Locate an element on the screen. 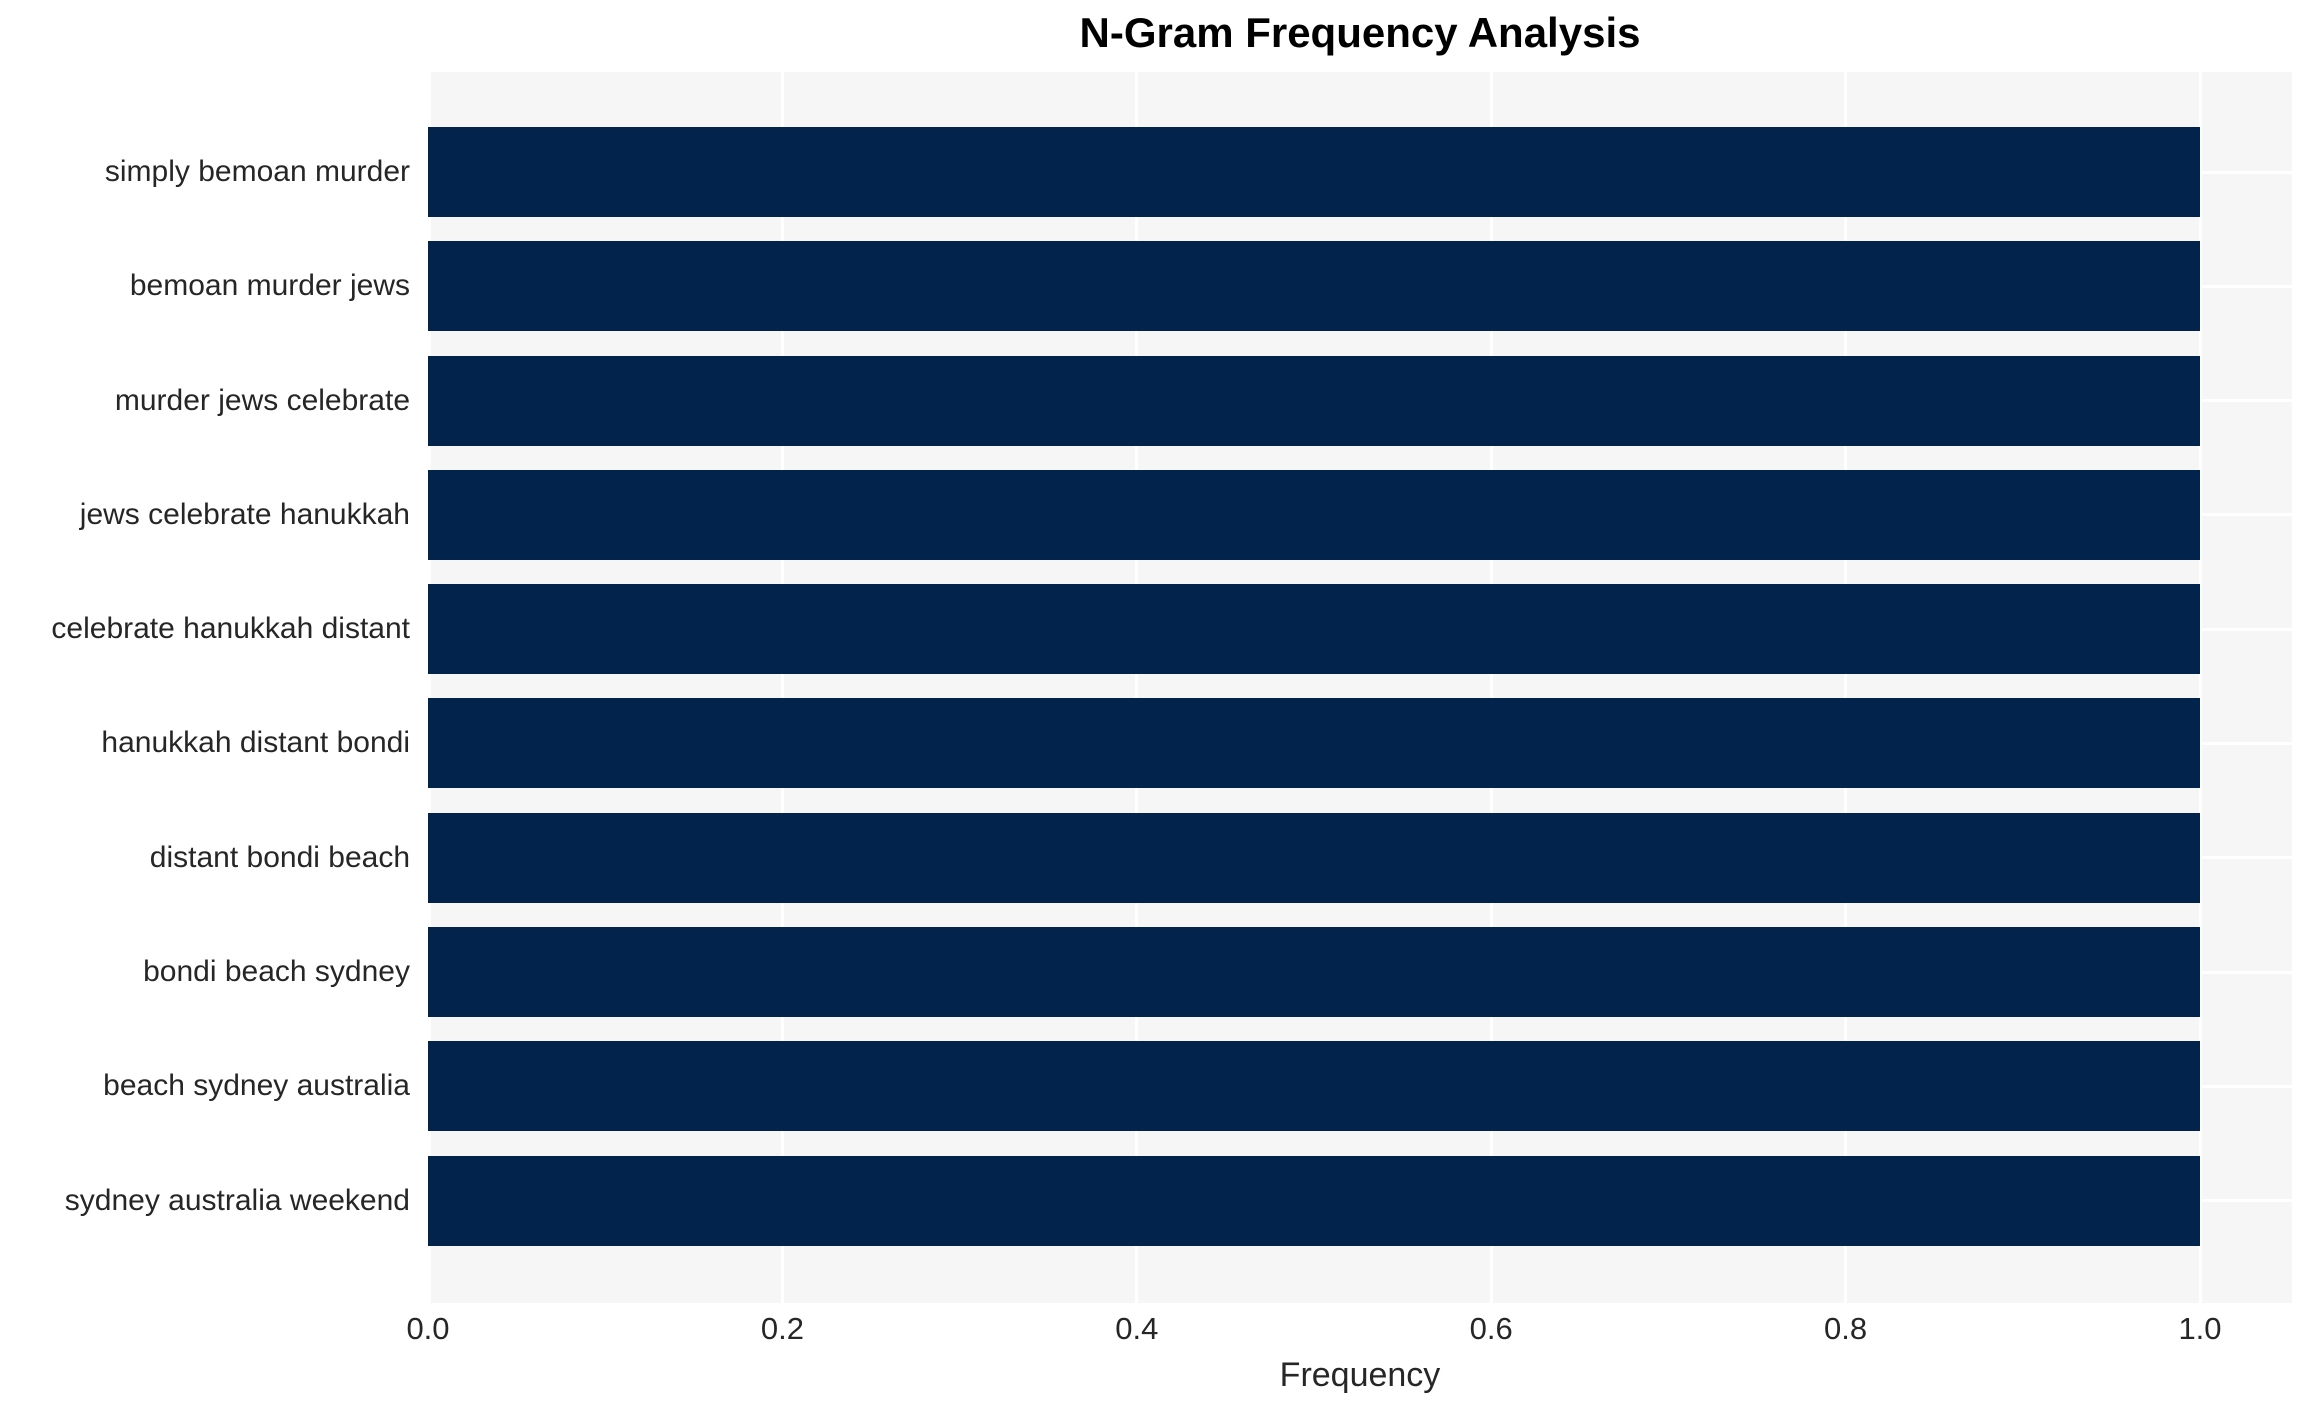  x-tick-label: 0.8 is located at coordinates (1846, 1328).